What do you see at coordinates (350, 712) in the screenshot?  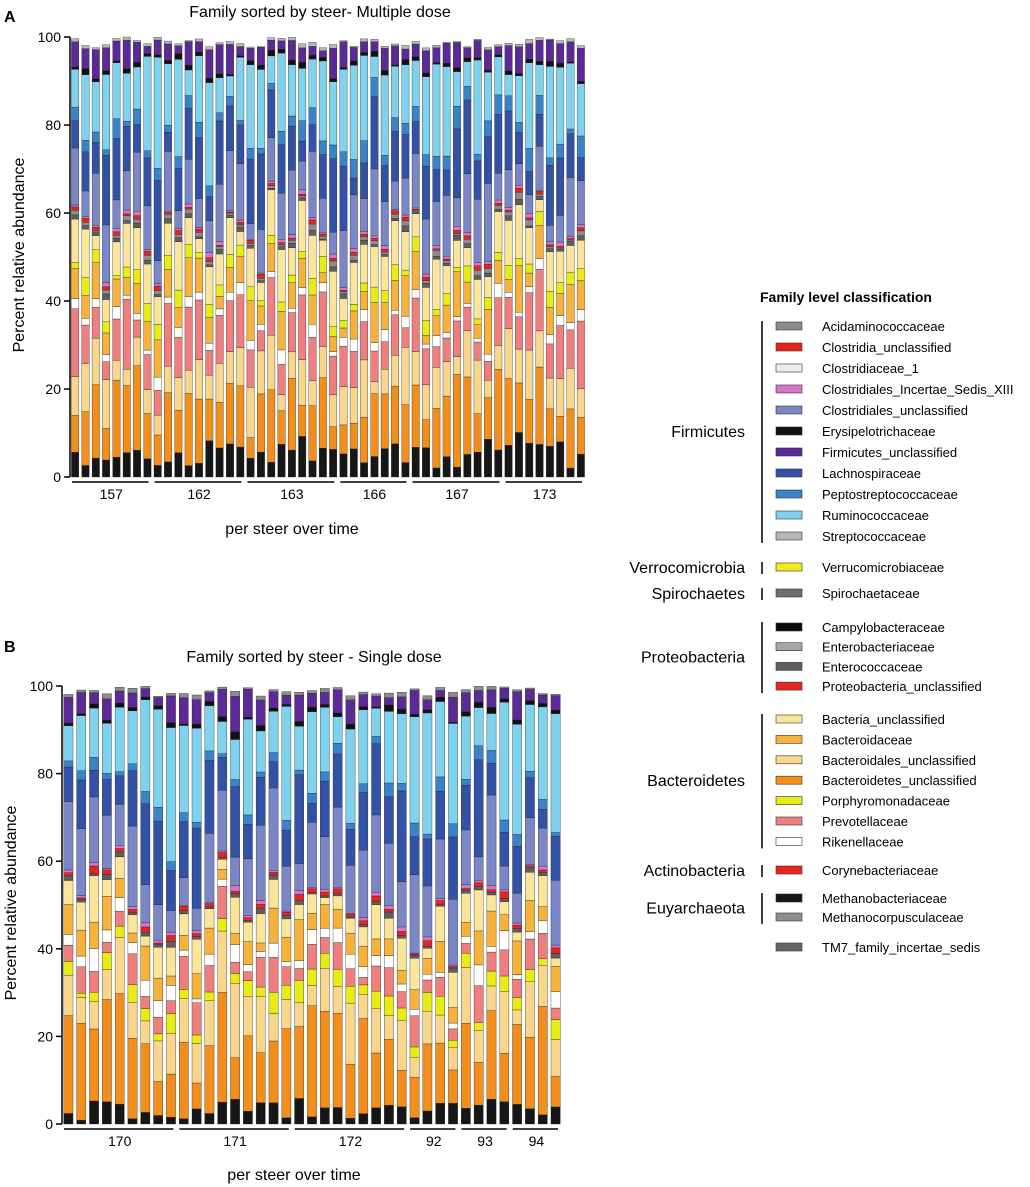 I see `bar-segment-firmicutes_unclassified` at bounding box center [350, 712].